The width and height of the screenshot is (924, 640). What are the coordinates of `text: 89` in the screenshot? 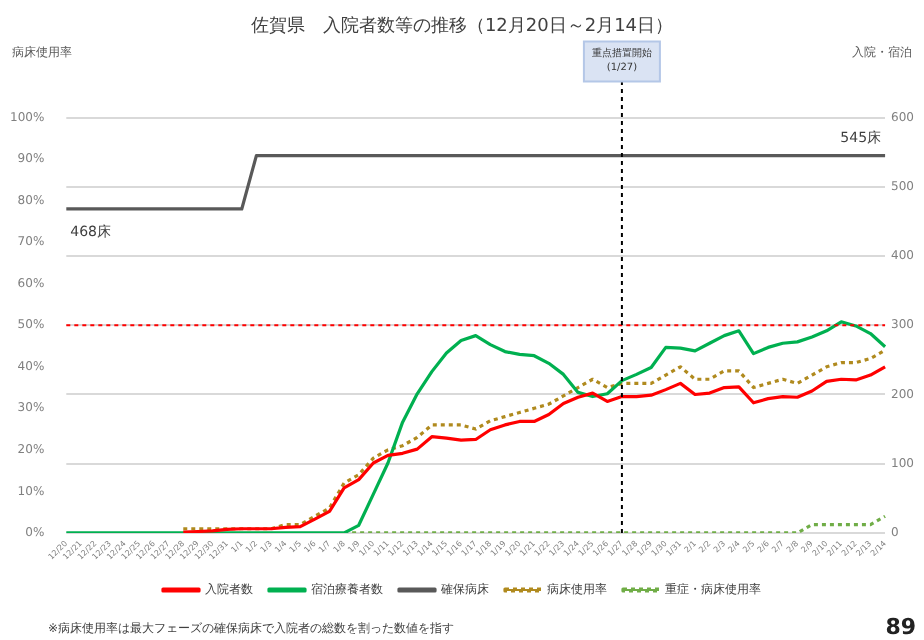 It's located at (900, 627).